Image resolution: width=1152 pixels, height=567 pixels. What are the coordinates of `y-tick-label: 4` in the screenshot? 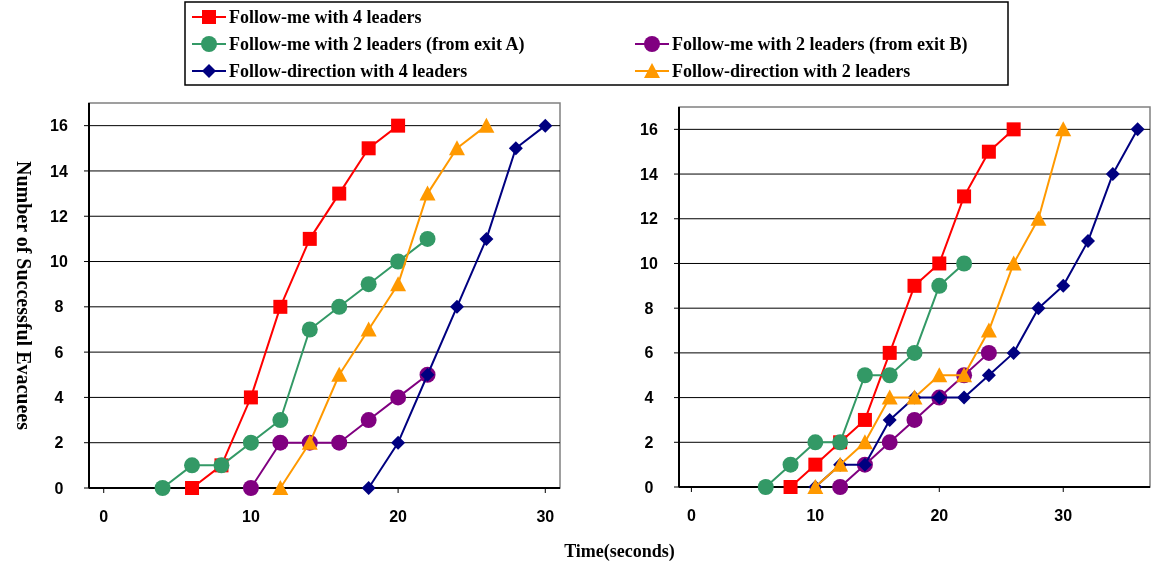 It's located at (59, 398).